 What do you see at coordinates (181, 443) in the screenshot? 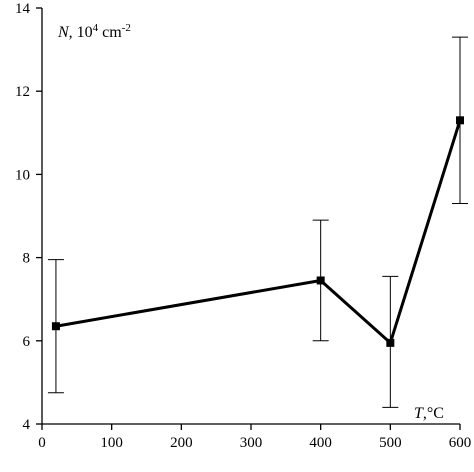
I see `x-tick-label: 200` at bounding box center [181, 443].